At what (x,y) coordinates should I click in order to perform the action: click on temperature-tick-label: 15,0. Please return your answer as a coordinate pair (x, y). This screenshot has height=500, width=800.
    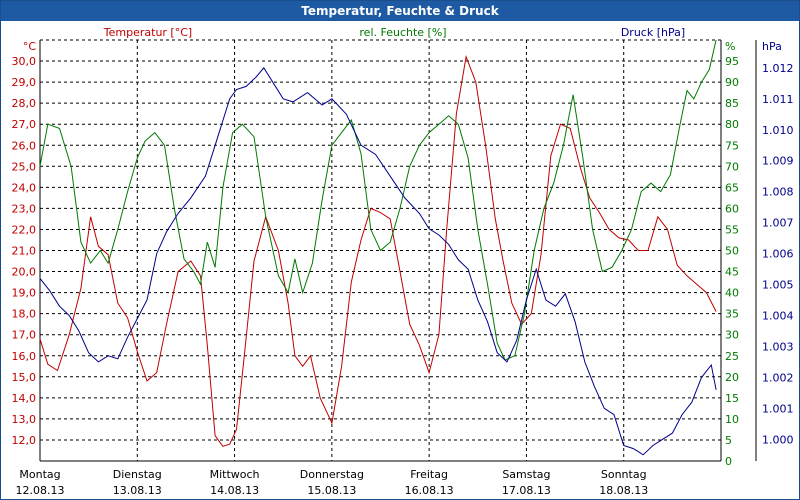
    Looking at the image, I should click on (24, 377).